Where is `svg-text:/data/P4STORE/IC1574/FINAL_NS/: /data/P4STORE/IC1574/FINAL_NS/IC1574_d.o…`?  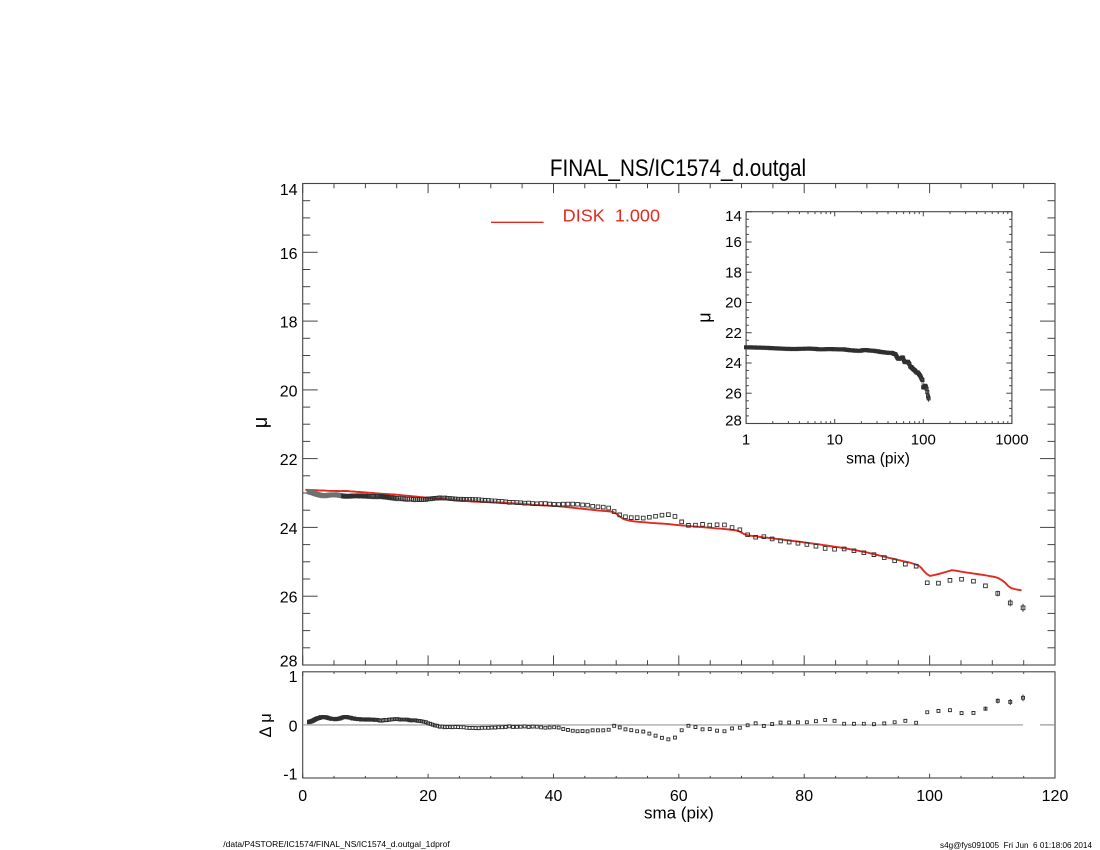
svg-text:/data/P4STORE/IC1574/FINAL_NS/: /data/P4STORE/IC1574/FINAL_NS/IC1574_d.o… is located at coordinates (336, 844).